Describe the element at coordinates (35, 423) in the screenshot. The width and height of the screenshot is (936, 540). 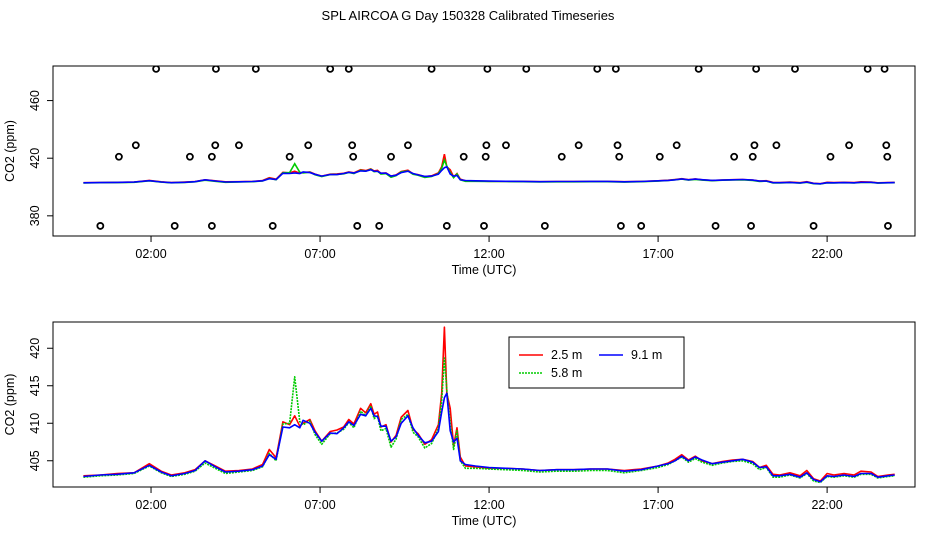
I see `y-tick-label: 410` at that location.